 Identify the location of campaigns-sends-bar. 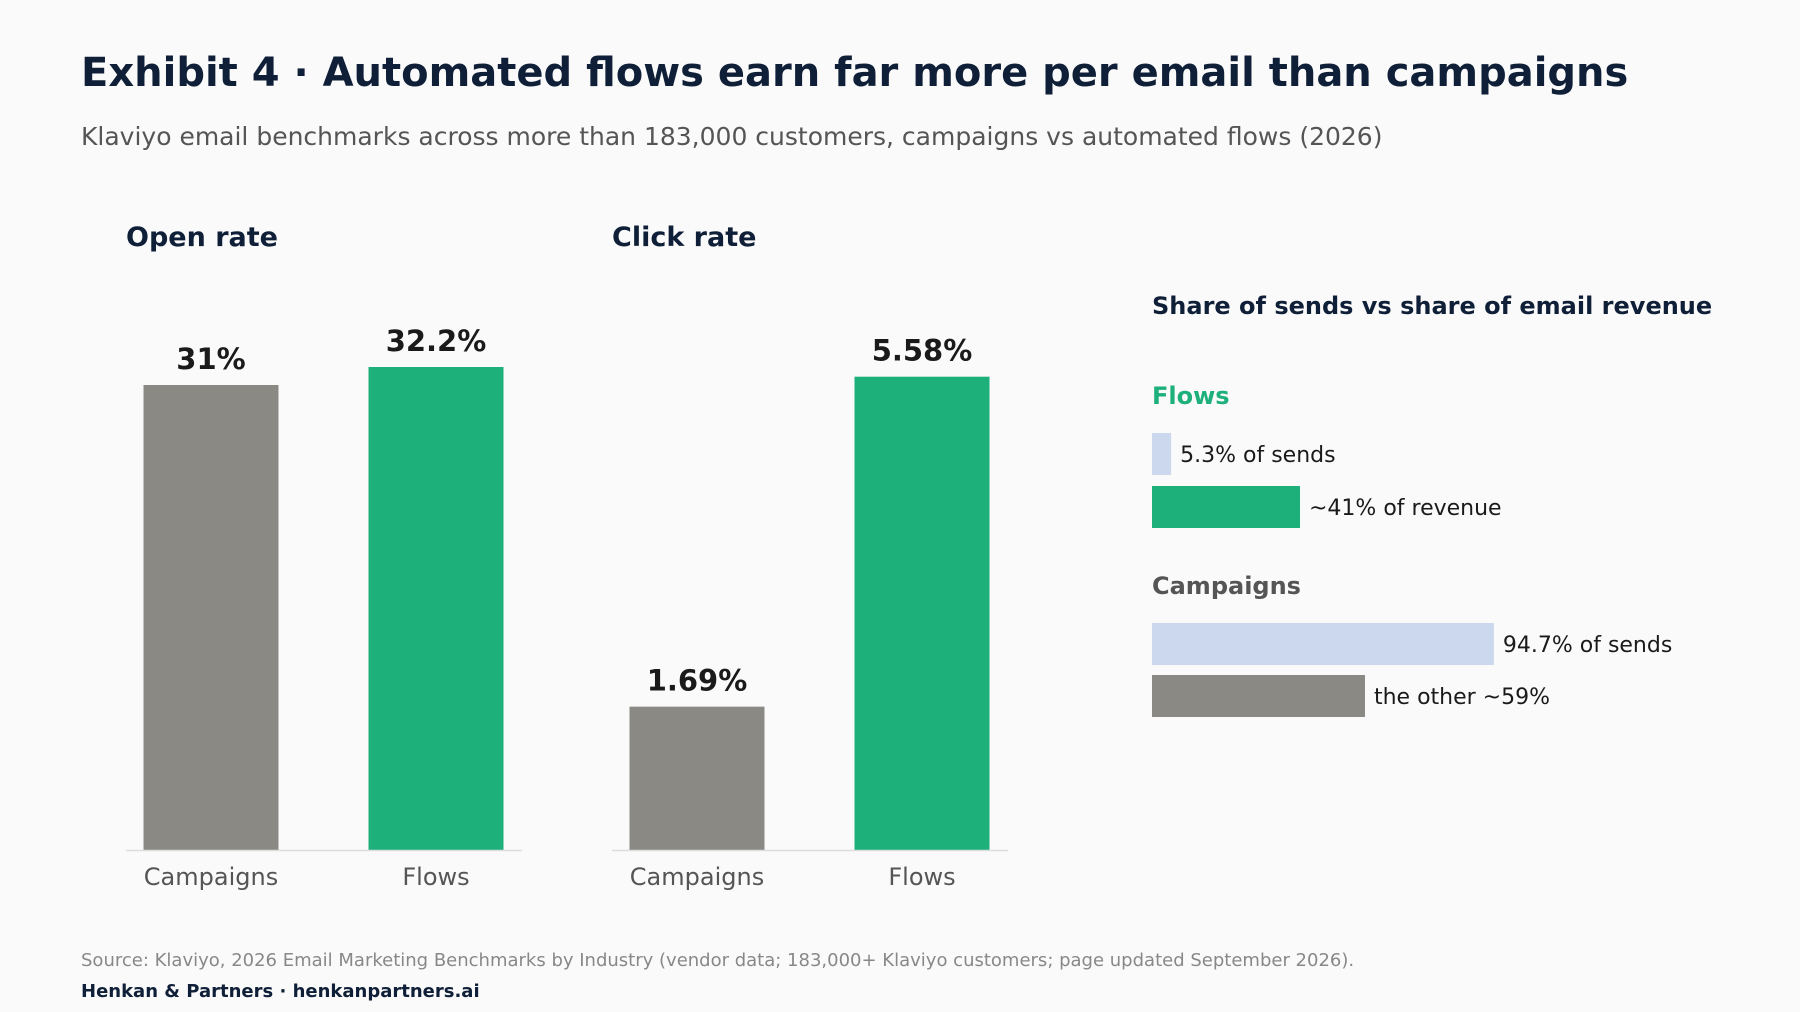
(1323, 644).